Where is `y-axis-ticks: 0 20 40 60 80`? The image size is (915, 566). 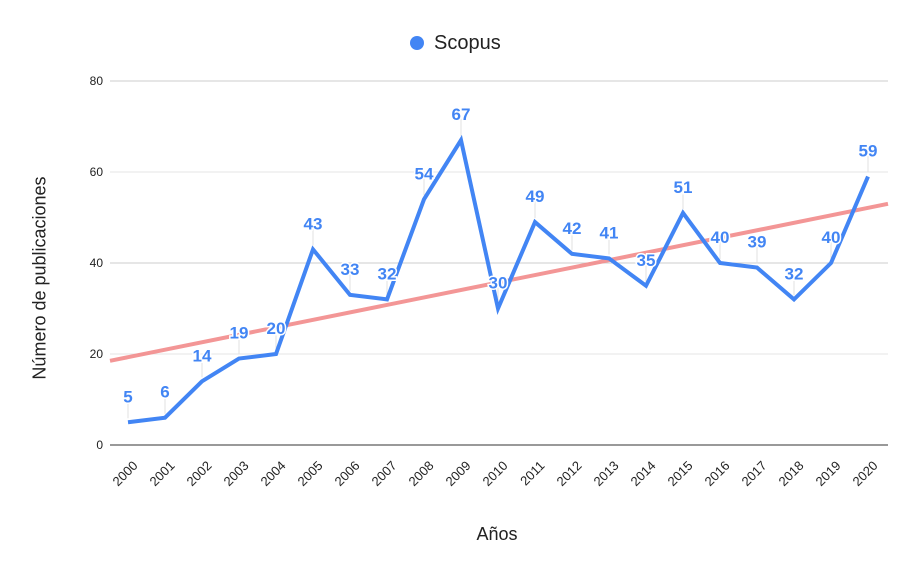
y-axis-ticks: 0 20 40 60 80 is located at coordinates (97, 263).